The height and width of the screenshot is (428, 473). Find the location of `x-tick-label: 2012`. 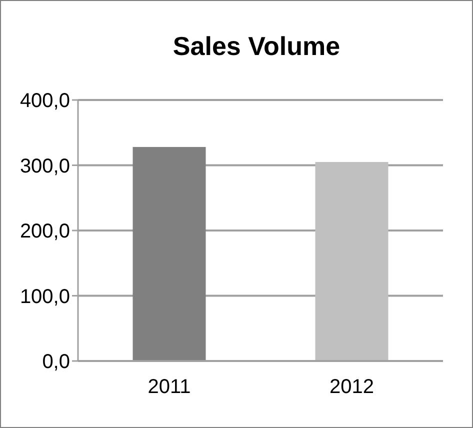

x-tick-label: 2012 is located at coordinates (352, 387).